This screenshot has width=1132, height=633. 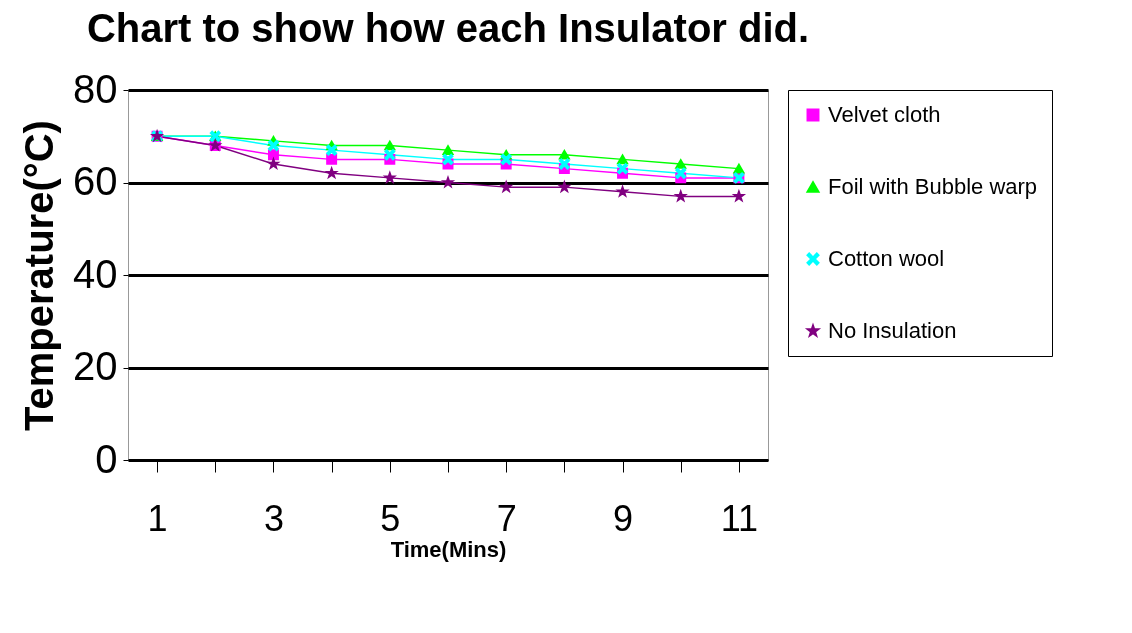 What do you see at coordinates (506, 518) in the screenshot?
I see `x-tick-label: 7` at bounding box center [506, 518].